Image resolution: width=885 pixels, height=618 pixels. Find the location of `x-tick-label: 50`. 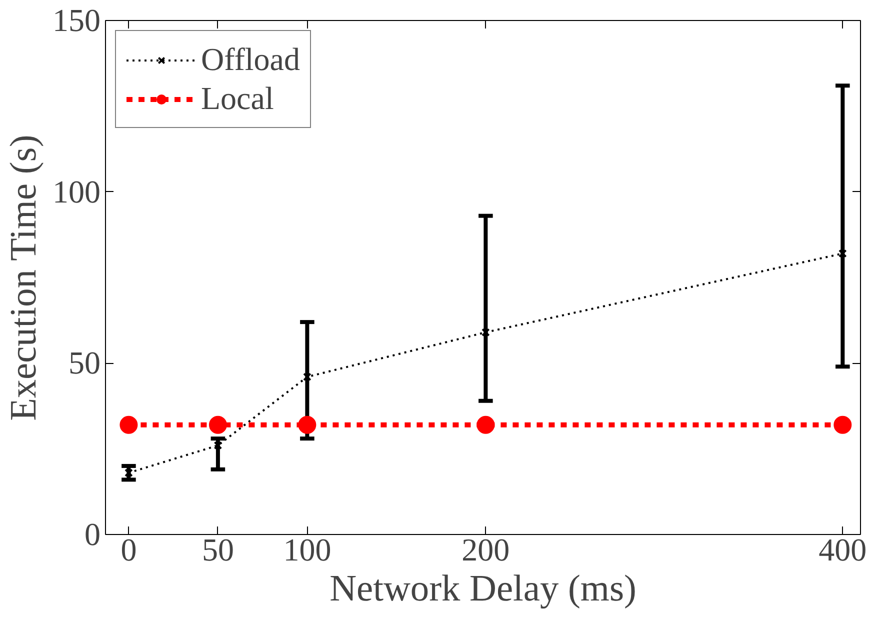

x-tick-label: 50 is located at coordinates (218, 550).